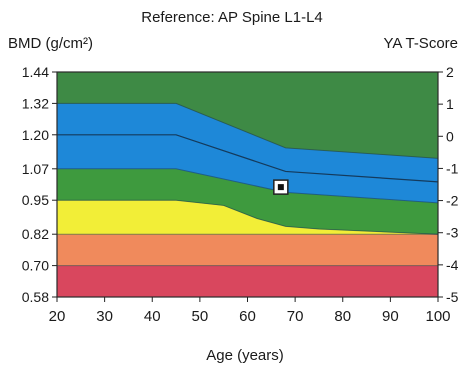 The height and width of the screenshot is (367, 462). What do you see at coordinates (35, 234) in the screenshot?
I see `y-tick-label: 0.82` at bounding box center [35, 234].